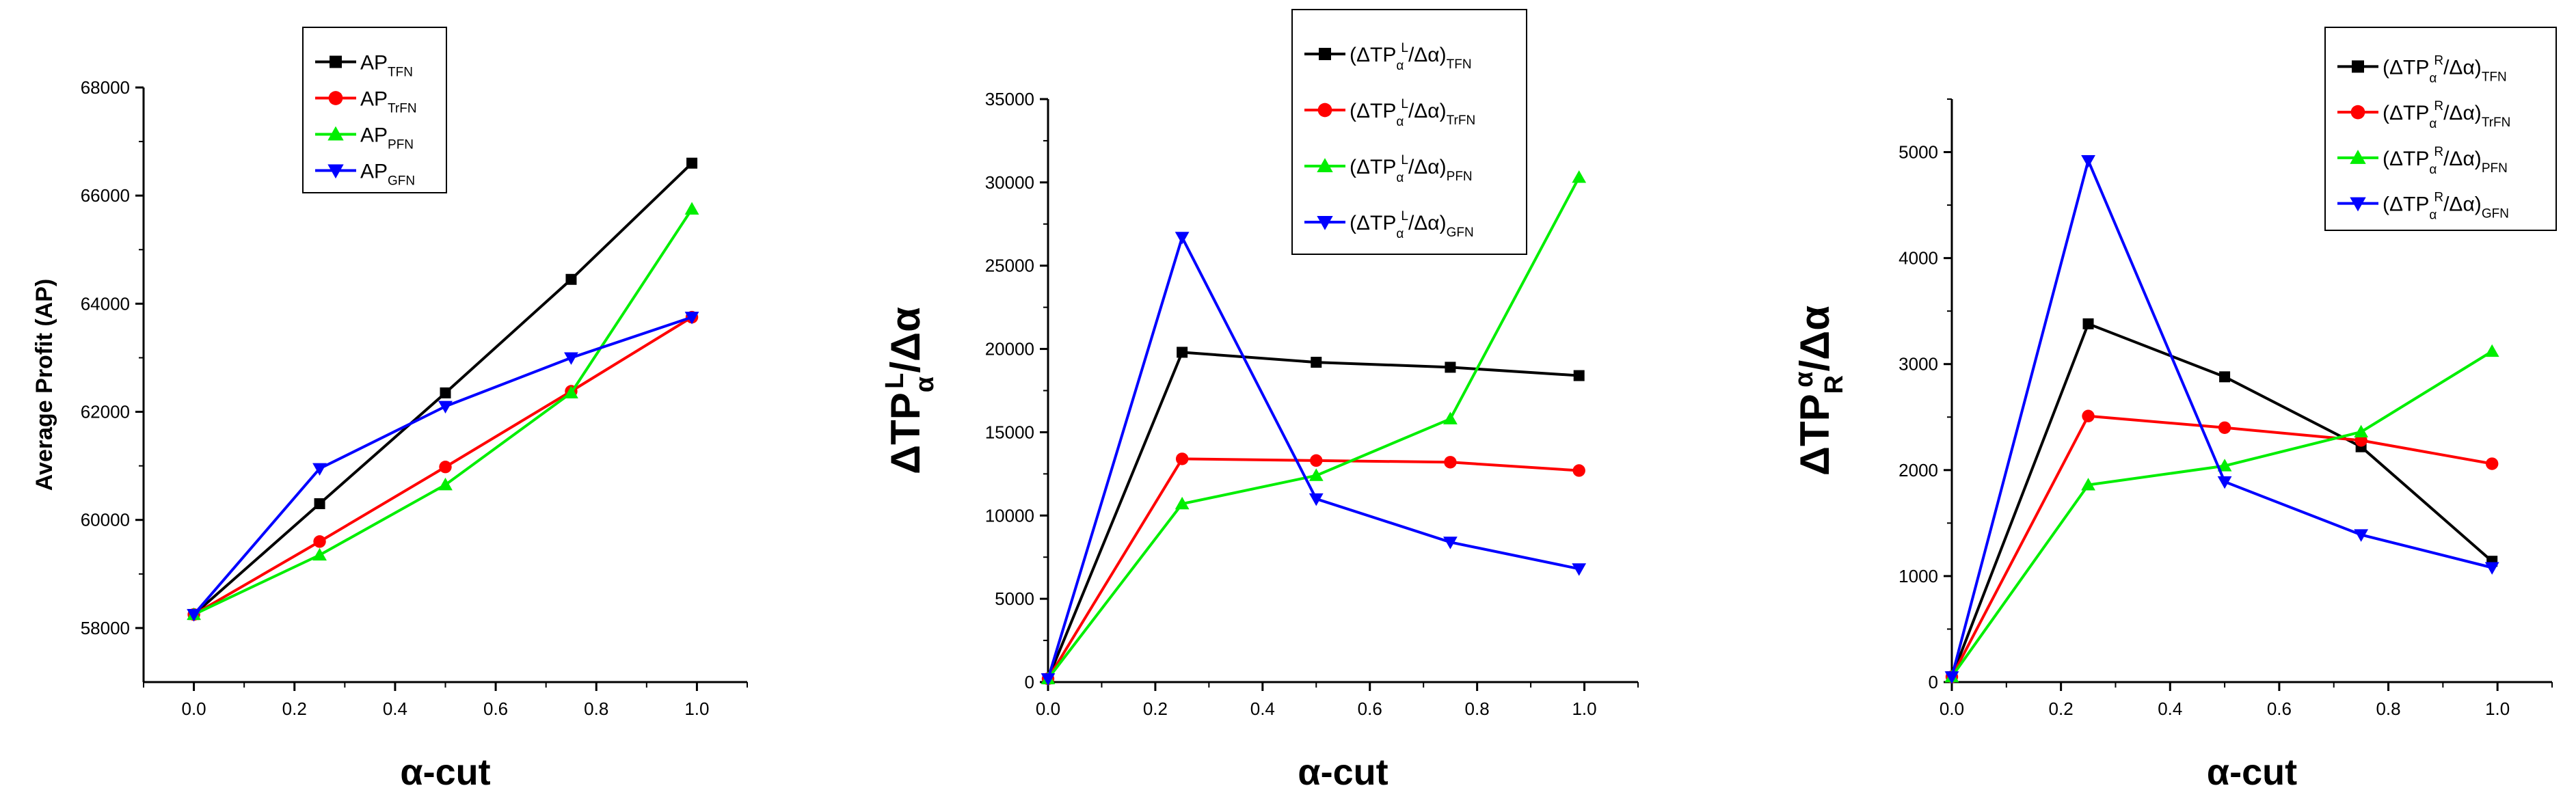 Image resolution: width=2576 pixels, height=801 pixels. I want to click on x-tick-label: 0.4, so click(2170, 708).